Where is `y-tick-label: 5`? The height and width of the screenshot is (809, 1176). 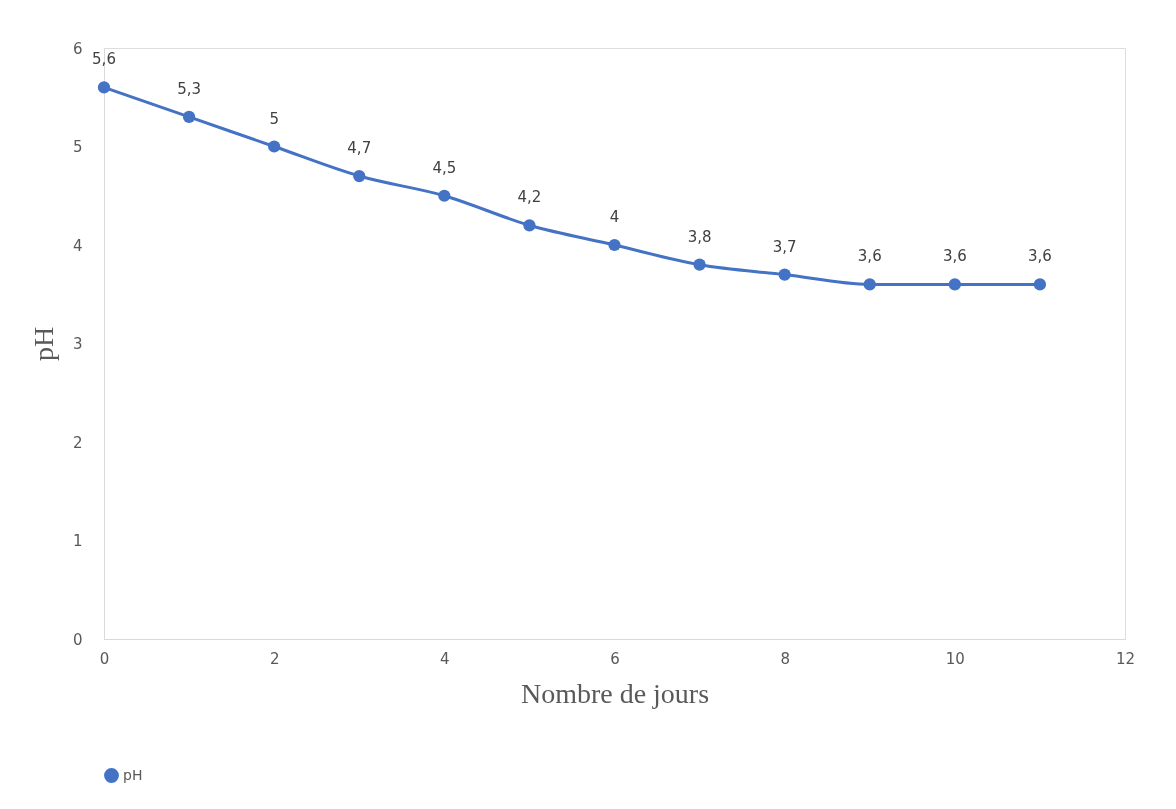
y-tick-label: 5 is located at coordinates (77, 147).